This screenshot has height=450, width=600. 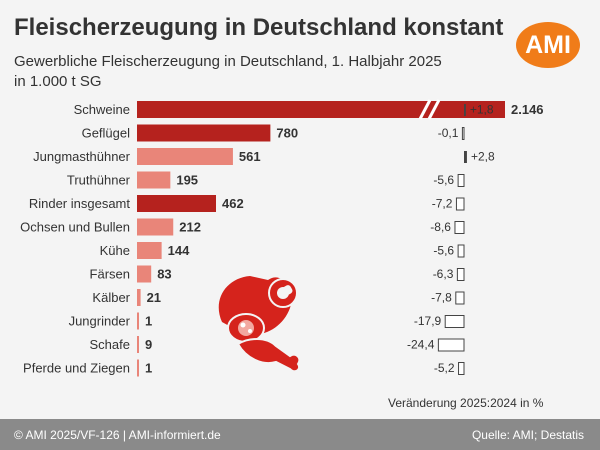 I want to click on bar-schafe, so click(x=138, y=344).